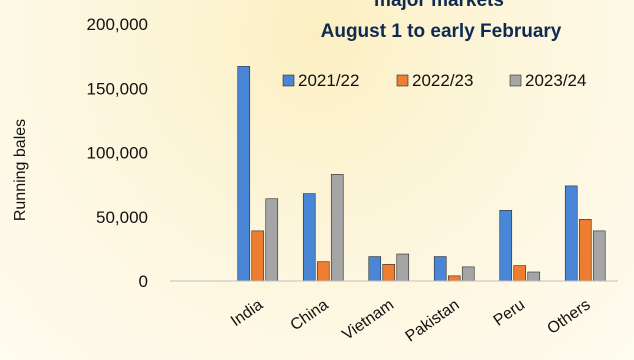 This screenshot has height=360, width=634. I want to click on y-axis-title: Running bales, so click(20, 170).